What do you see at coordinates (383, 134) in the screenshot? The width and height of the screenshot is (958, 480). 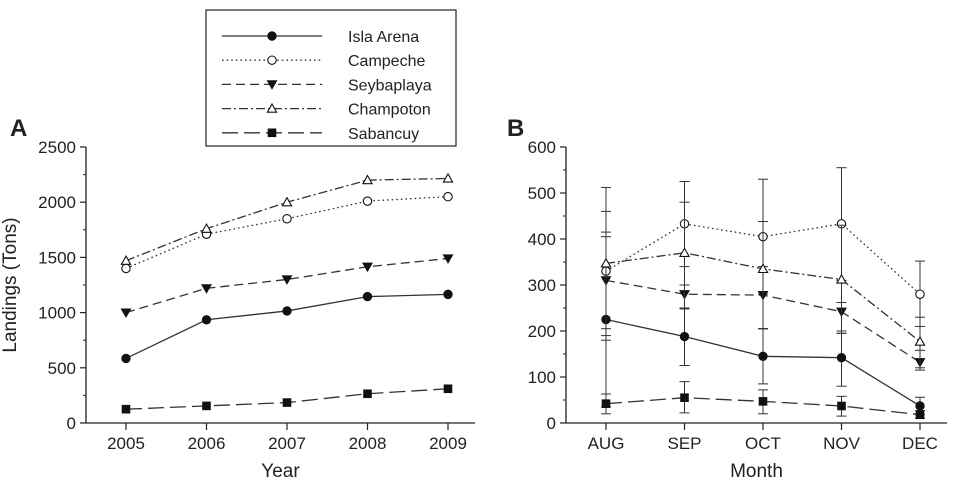 I see `legend-label-sabancuy: Sabancuy` at bounding box center [383, 134].